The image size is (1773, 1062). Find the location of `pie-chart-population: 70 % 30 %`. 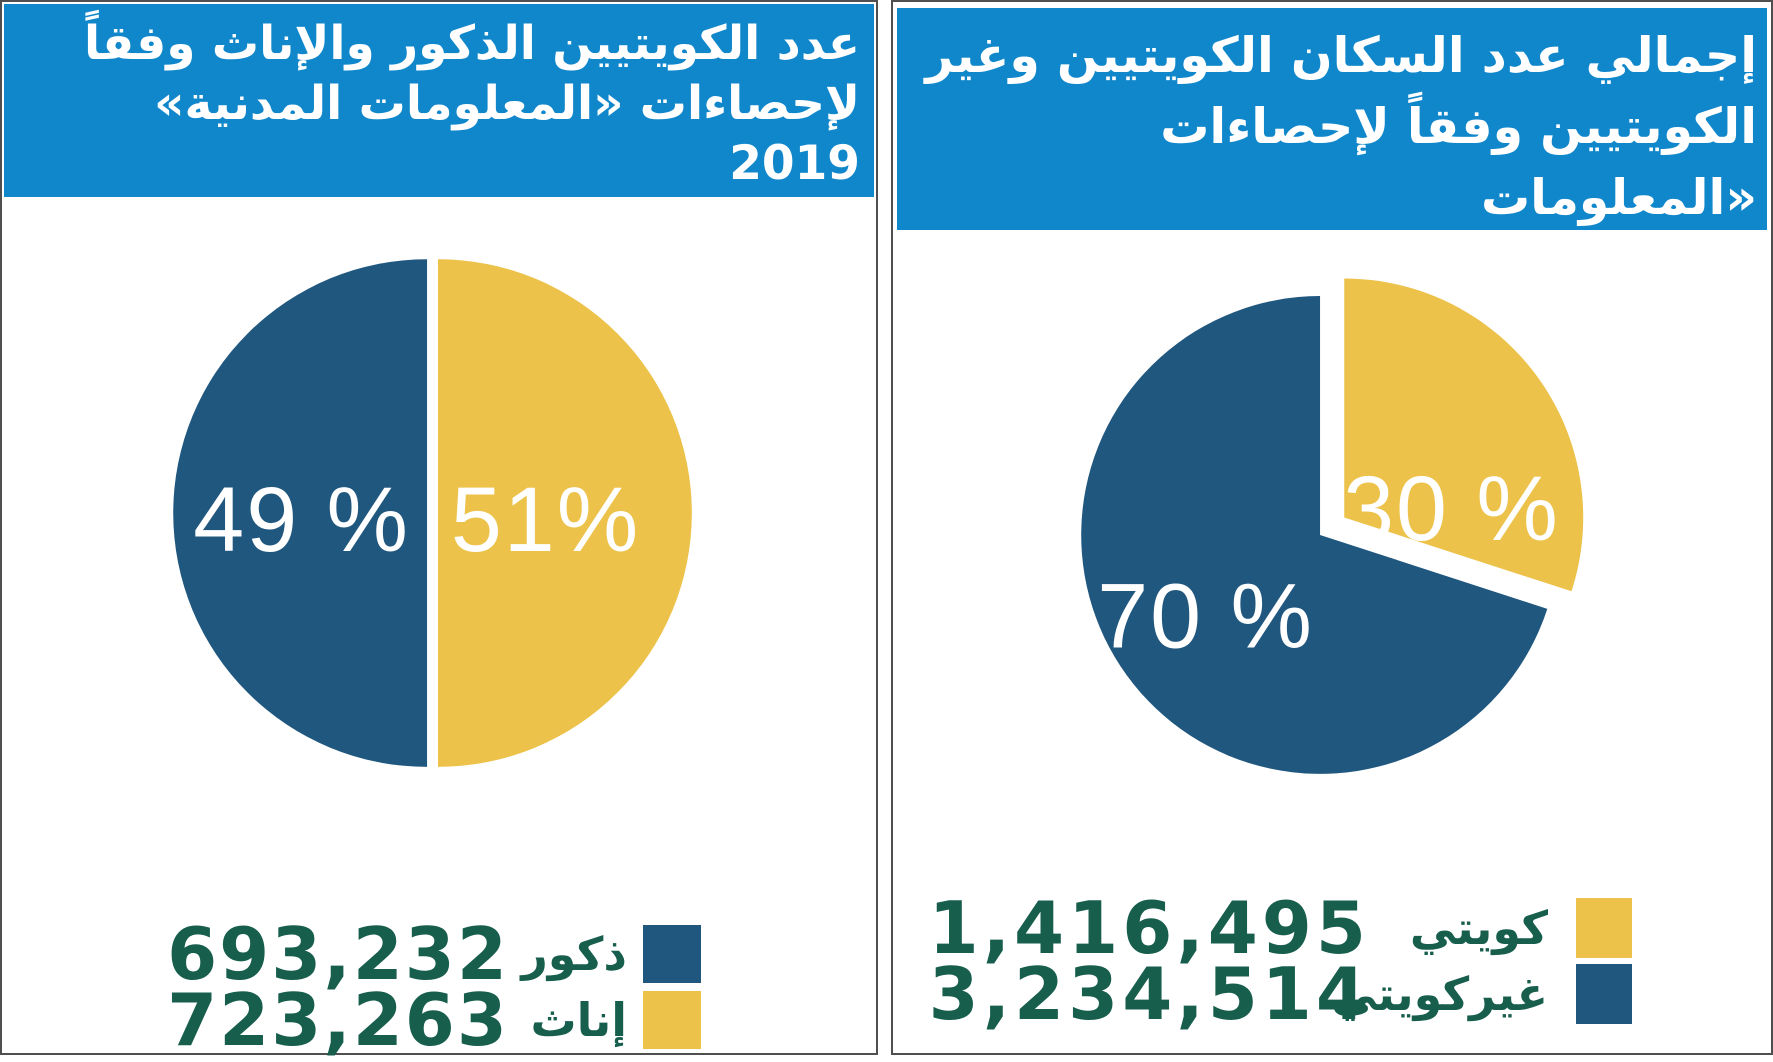

pie-chart-population: 70 % 30 % is located at coordinates (1332, 526).